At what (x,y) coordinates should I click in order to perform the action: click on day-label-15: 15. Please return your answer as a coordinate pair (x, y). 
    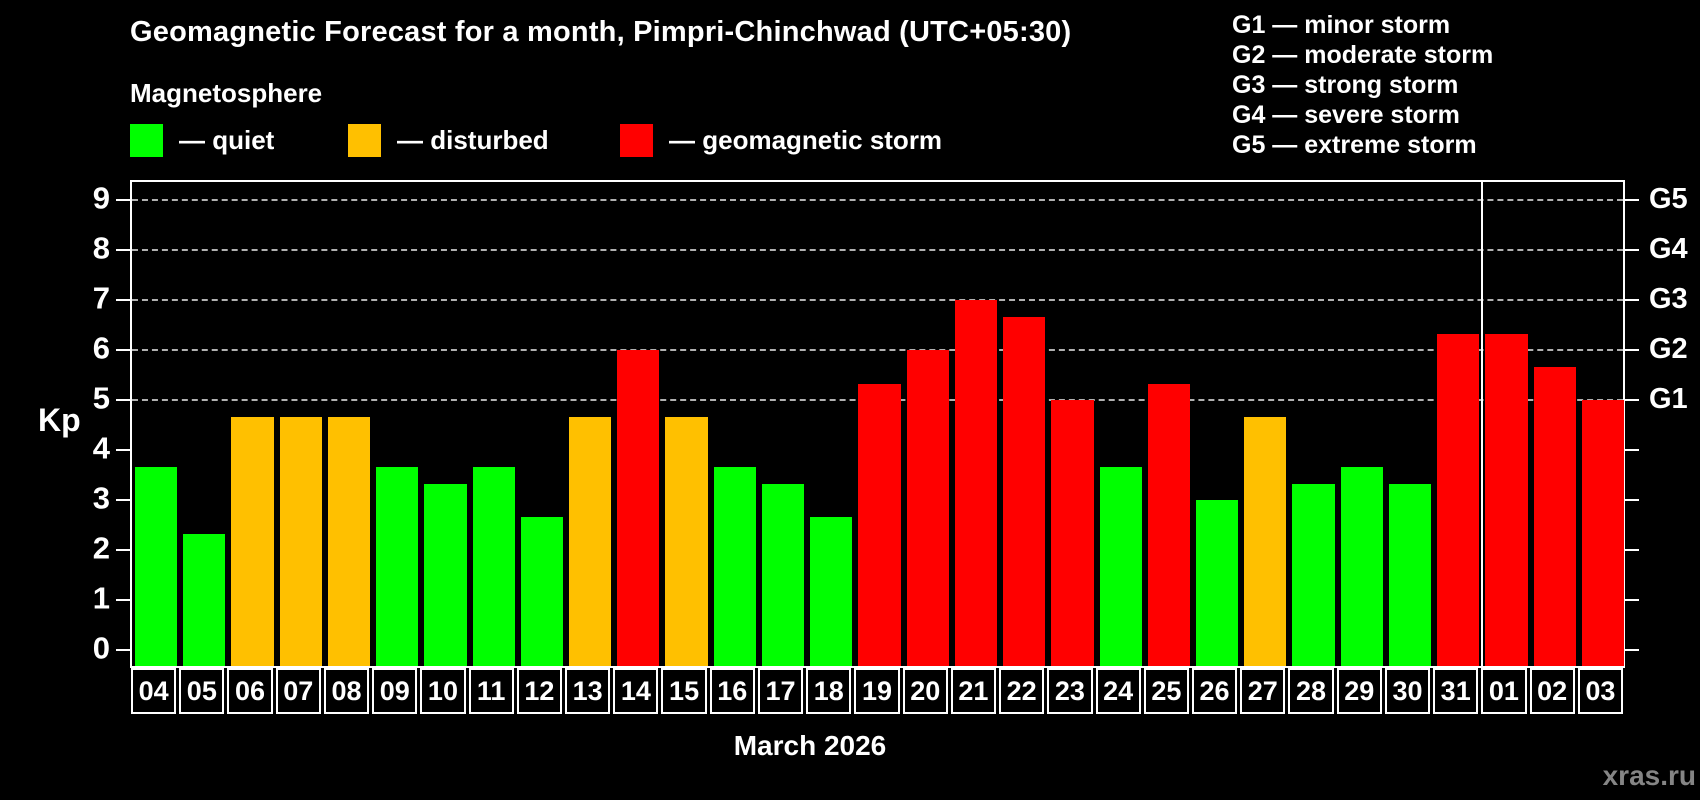
    Looking at the image, I should click on (684, 691).